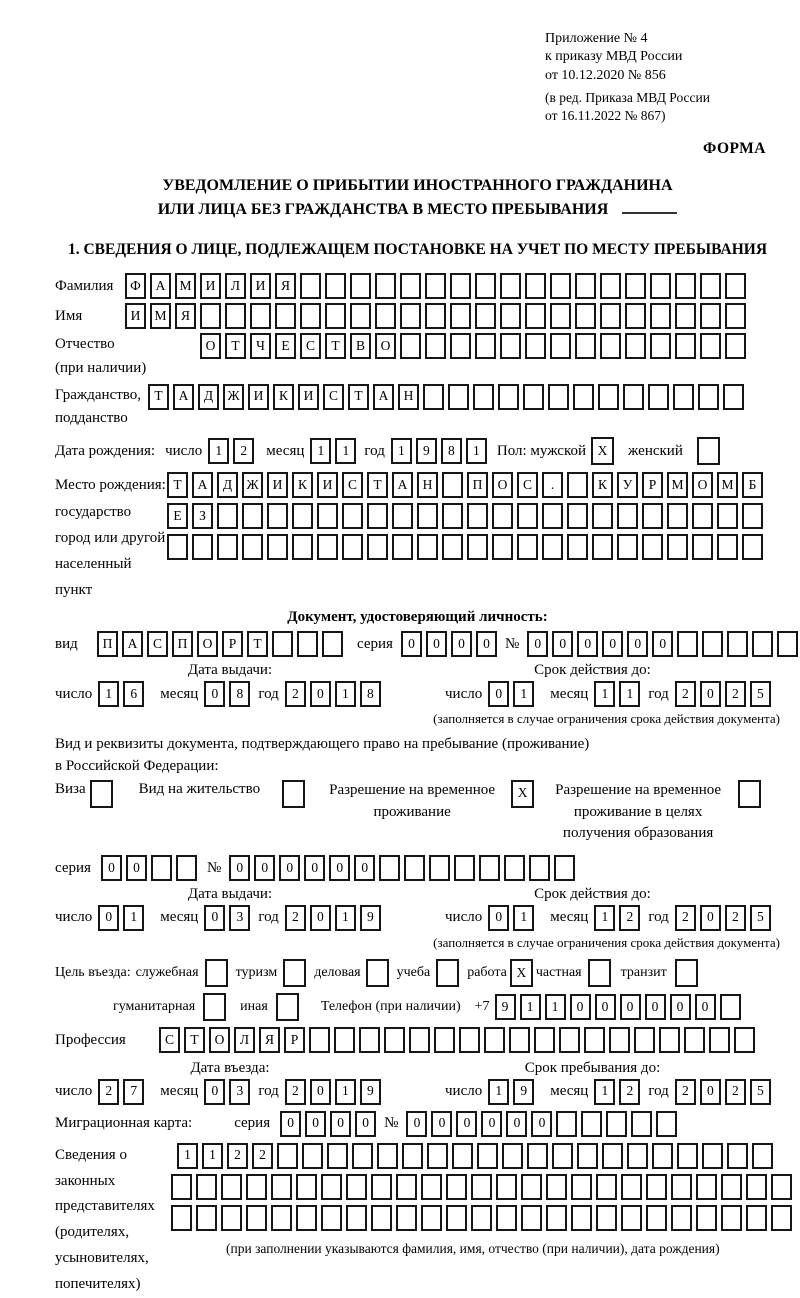  I want to click on number-label: №, so click(391, 1123).